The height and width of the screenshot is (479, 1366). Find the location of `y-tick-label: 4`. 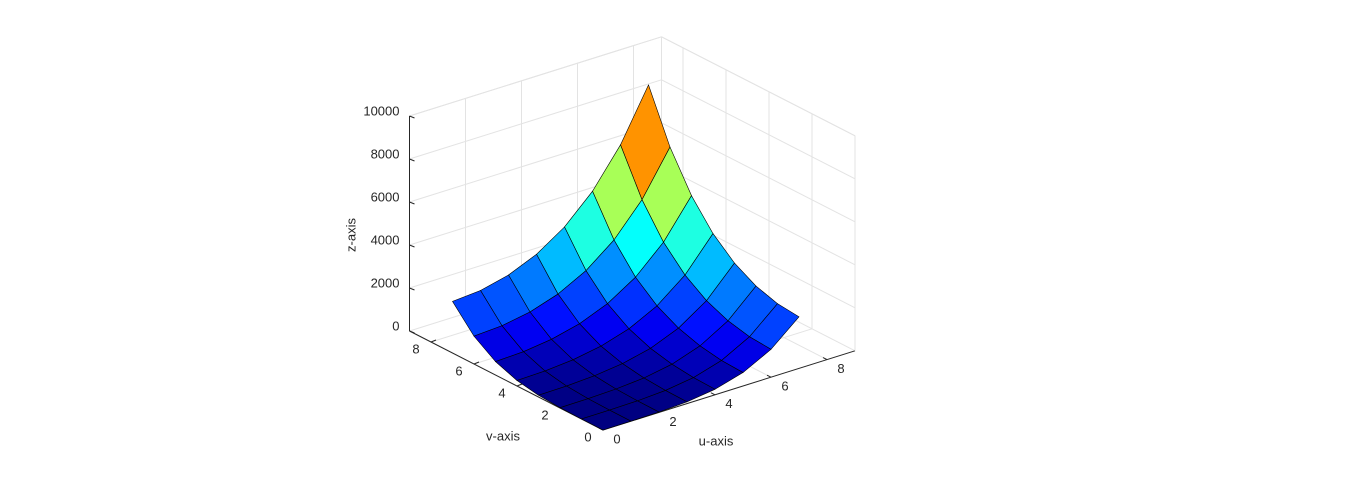

y-tick-label: 4 is located at coordinates (501, 392).